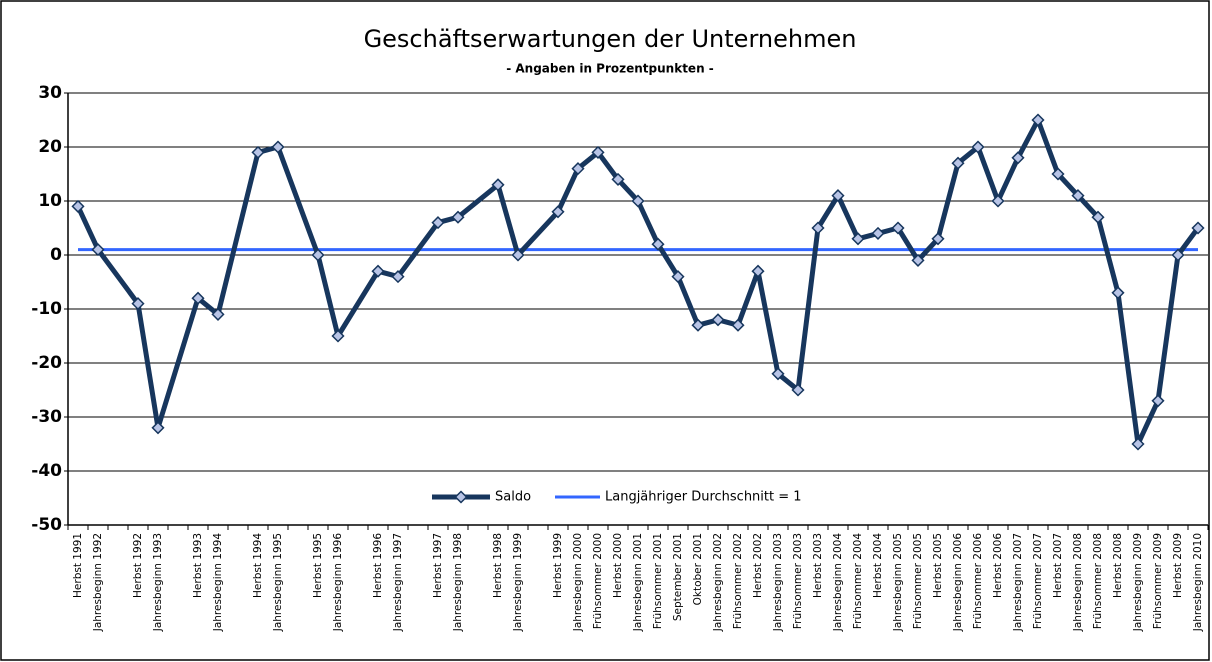 Image resolution: width=1212 pixels, height=662 pixels. I want to click on legend-label: Langjähriger Durchschnitt = 1, so click(703, 497).